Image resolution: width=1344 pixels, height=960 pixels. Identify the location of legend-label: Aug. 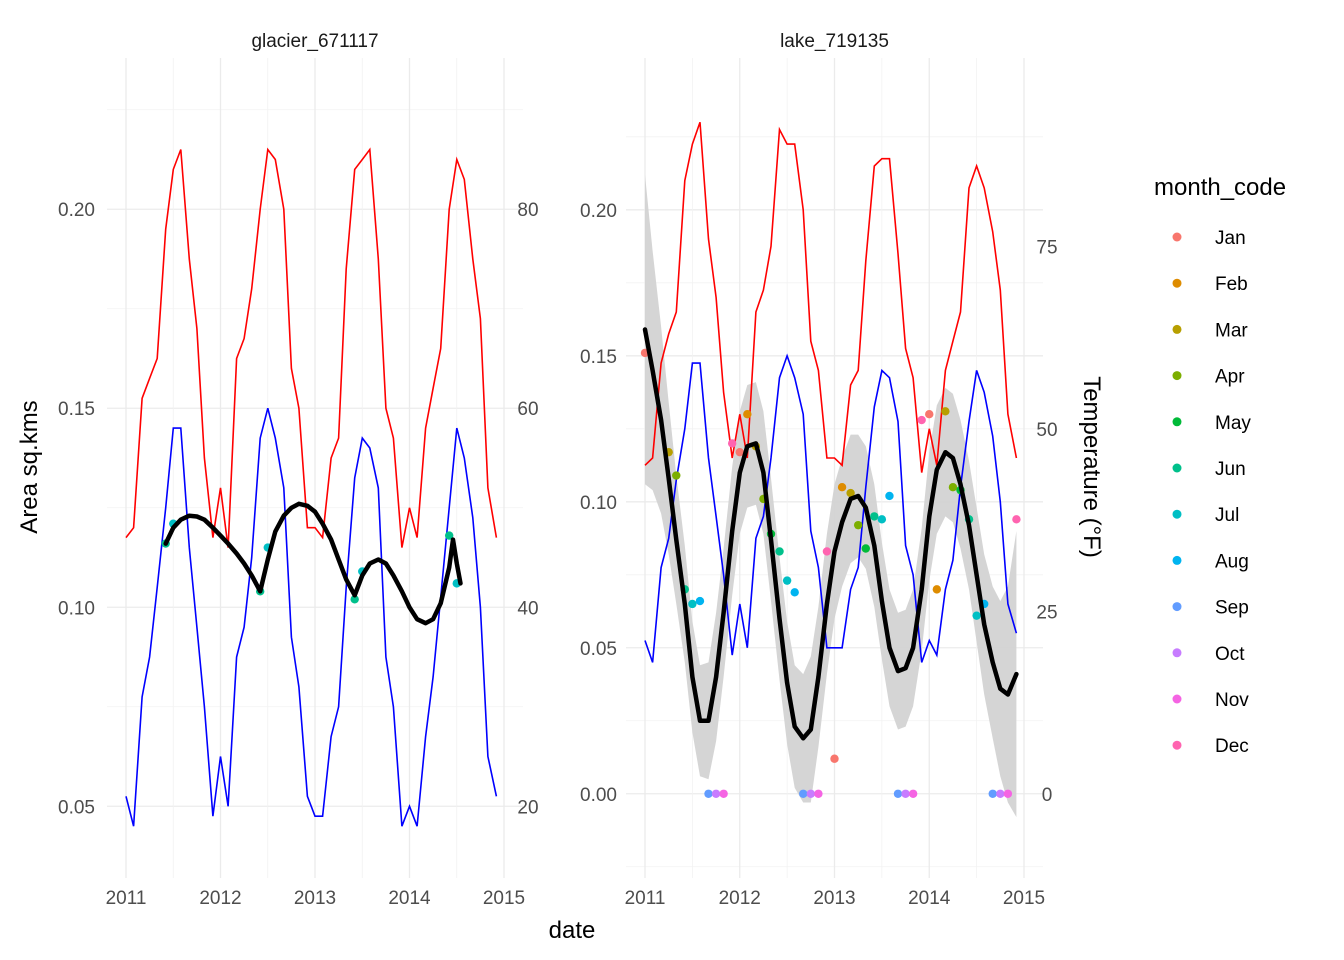
(1232, 561).